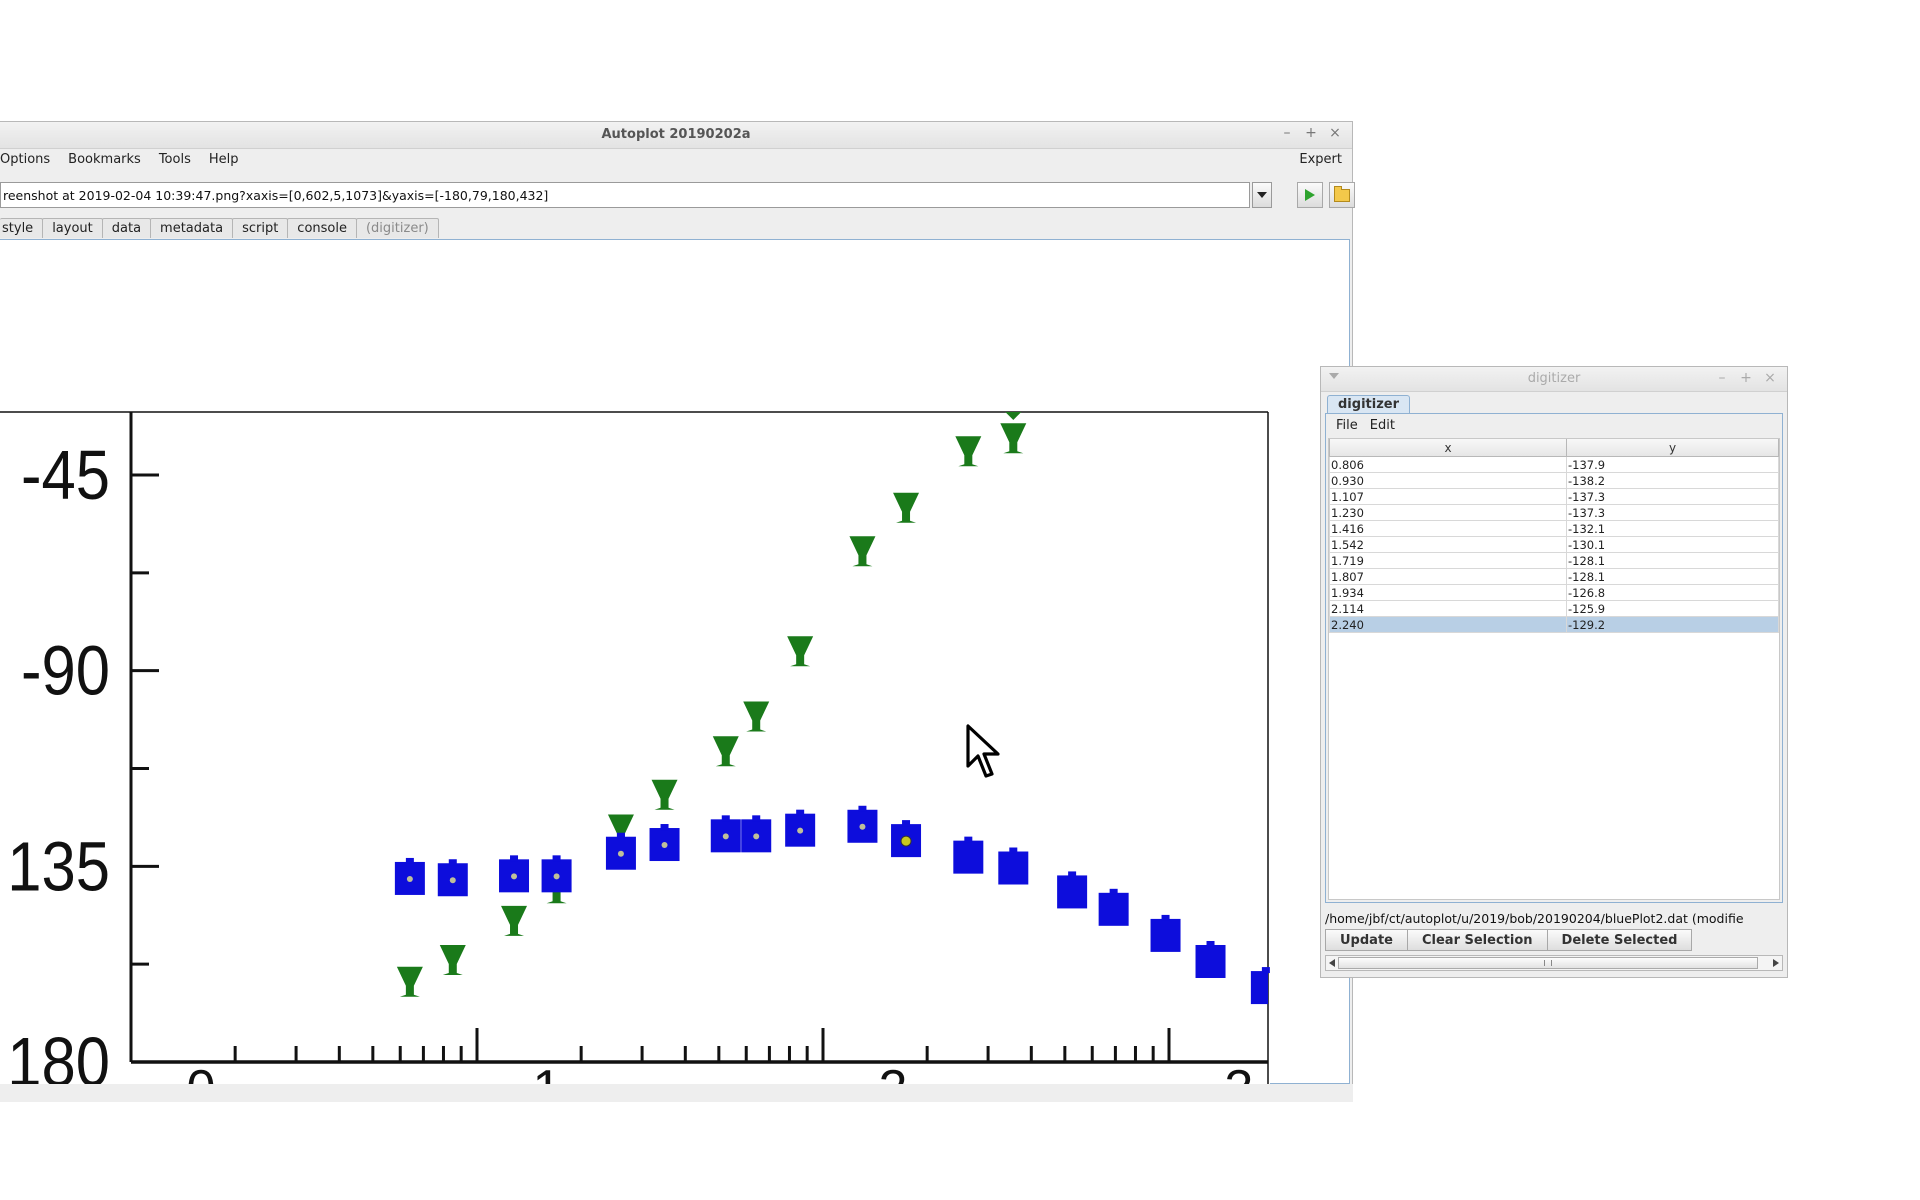  I want to click on x-tick-label: 10 1, so click(504, 1072).